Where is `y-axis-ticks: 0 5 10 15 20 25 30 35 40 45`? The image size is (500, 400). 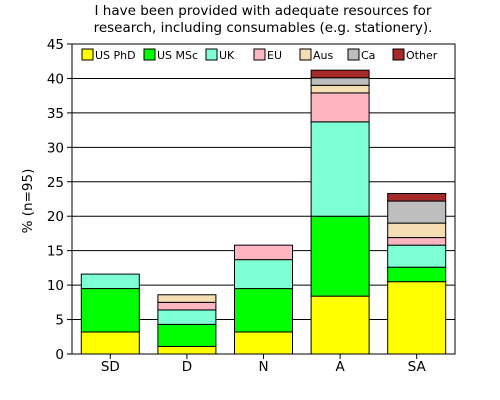
y-axis-ticks: 0 5 10 15 20 25 30 35 40 45 is located at coordinates (59, 200).